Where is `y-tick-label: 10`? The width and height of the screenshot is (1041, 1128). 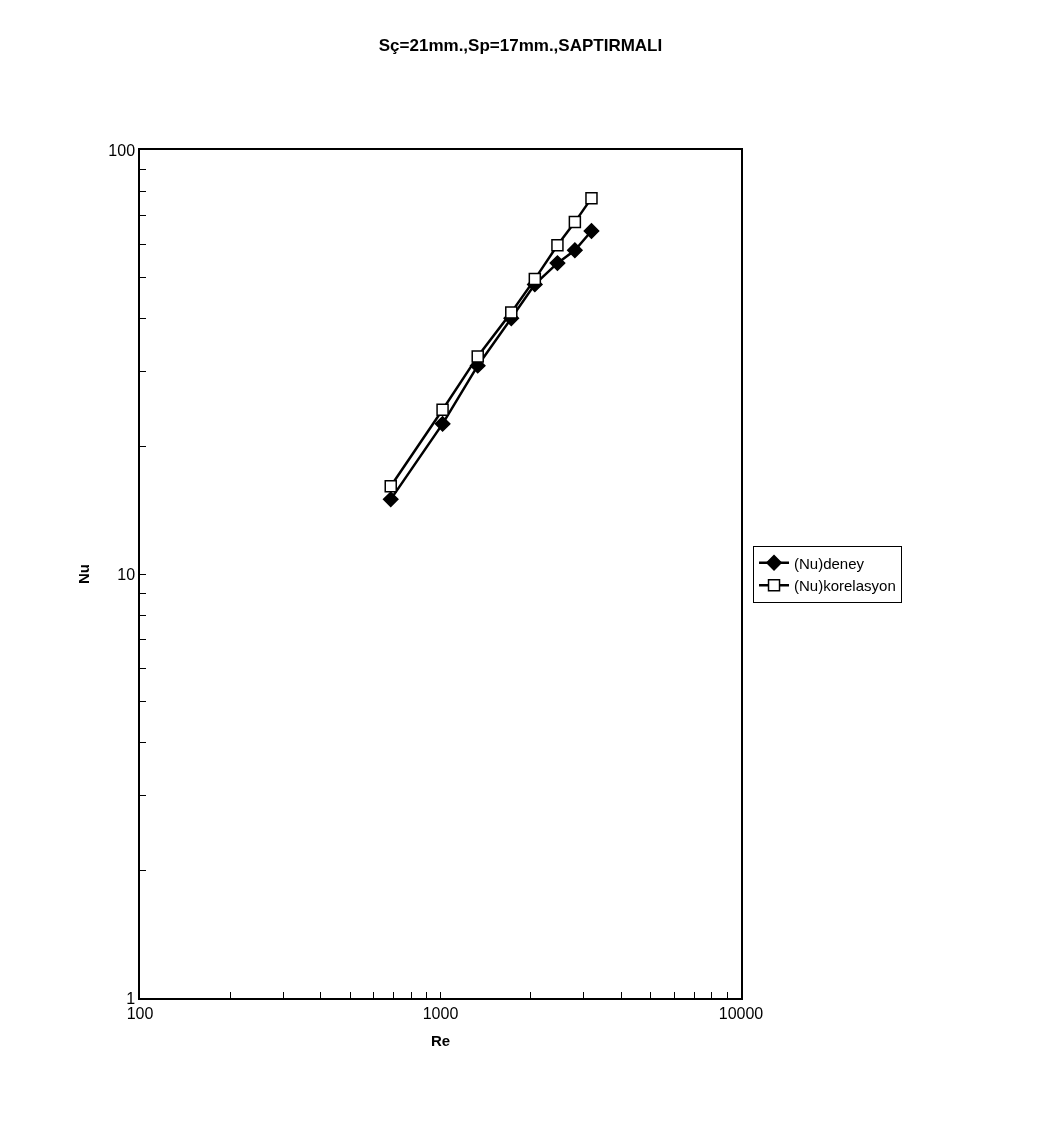
y-tick-label: 10 is located at coordinates (126, 574).